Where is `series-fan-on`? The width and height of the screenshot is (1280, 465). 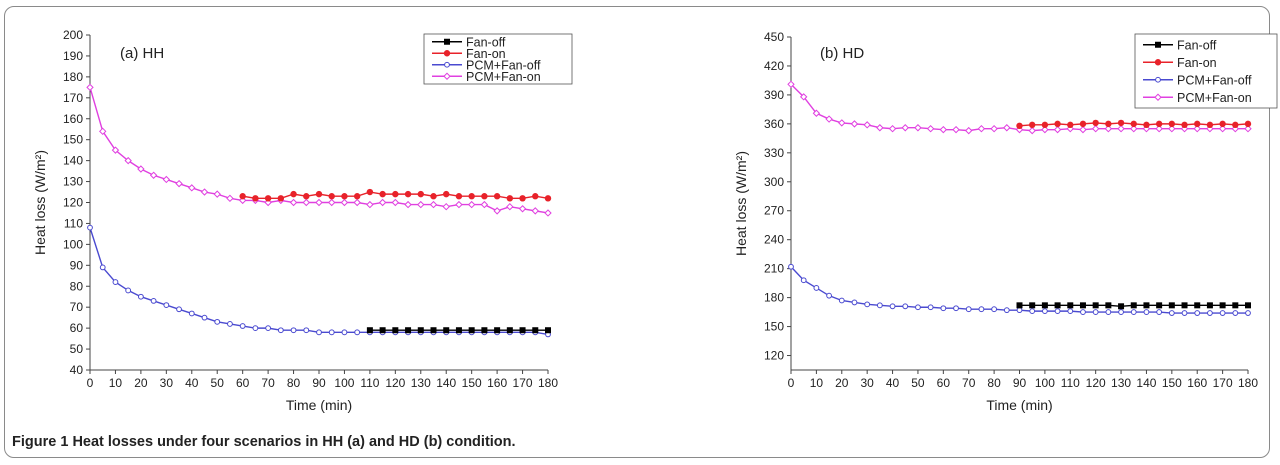
series-fan-on is located at coordinates (395, 195).